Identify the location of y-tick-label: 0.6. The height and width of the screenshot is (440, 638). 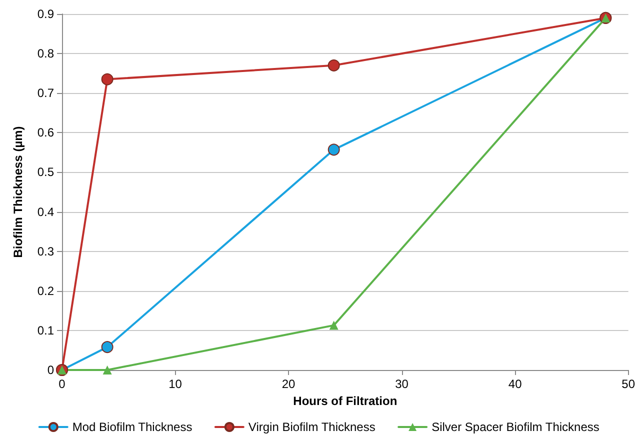
(45, 133).